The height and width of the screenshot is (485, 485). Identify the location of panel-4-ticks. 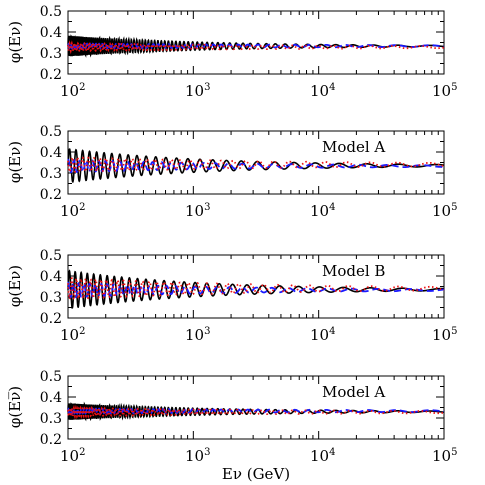
(255, 407).